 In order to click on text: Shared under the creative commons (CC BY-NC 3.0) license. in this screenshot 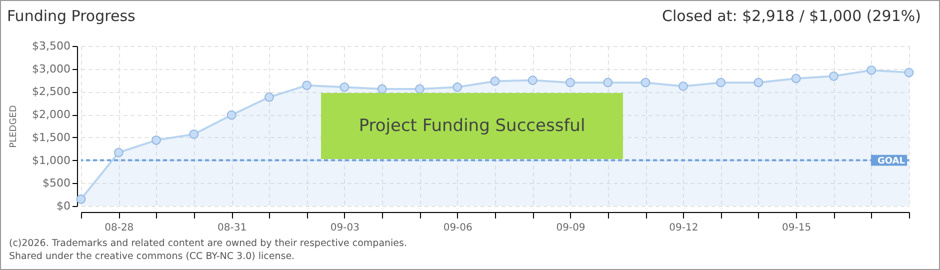, I will do `click(152, 256)`.